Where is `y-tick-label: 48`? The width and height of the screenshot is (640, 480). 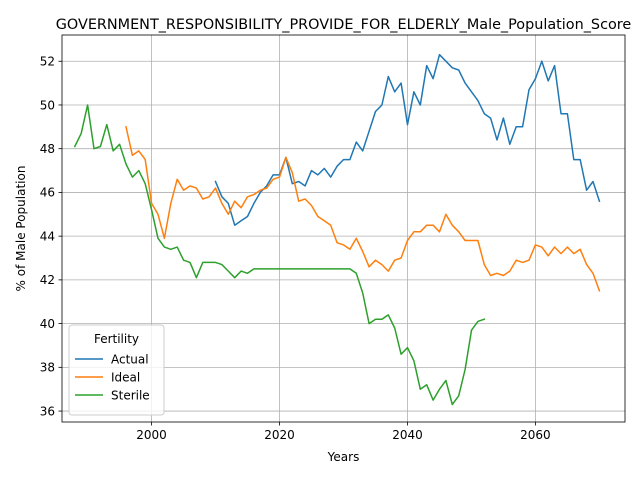
y-tick-label: 48 is located at coordinates (47, 149).